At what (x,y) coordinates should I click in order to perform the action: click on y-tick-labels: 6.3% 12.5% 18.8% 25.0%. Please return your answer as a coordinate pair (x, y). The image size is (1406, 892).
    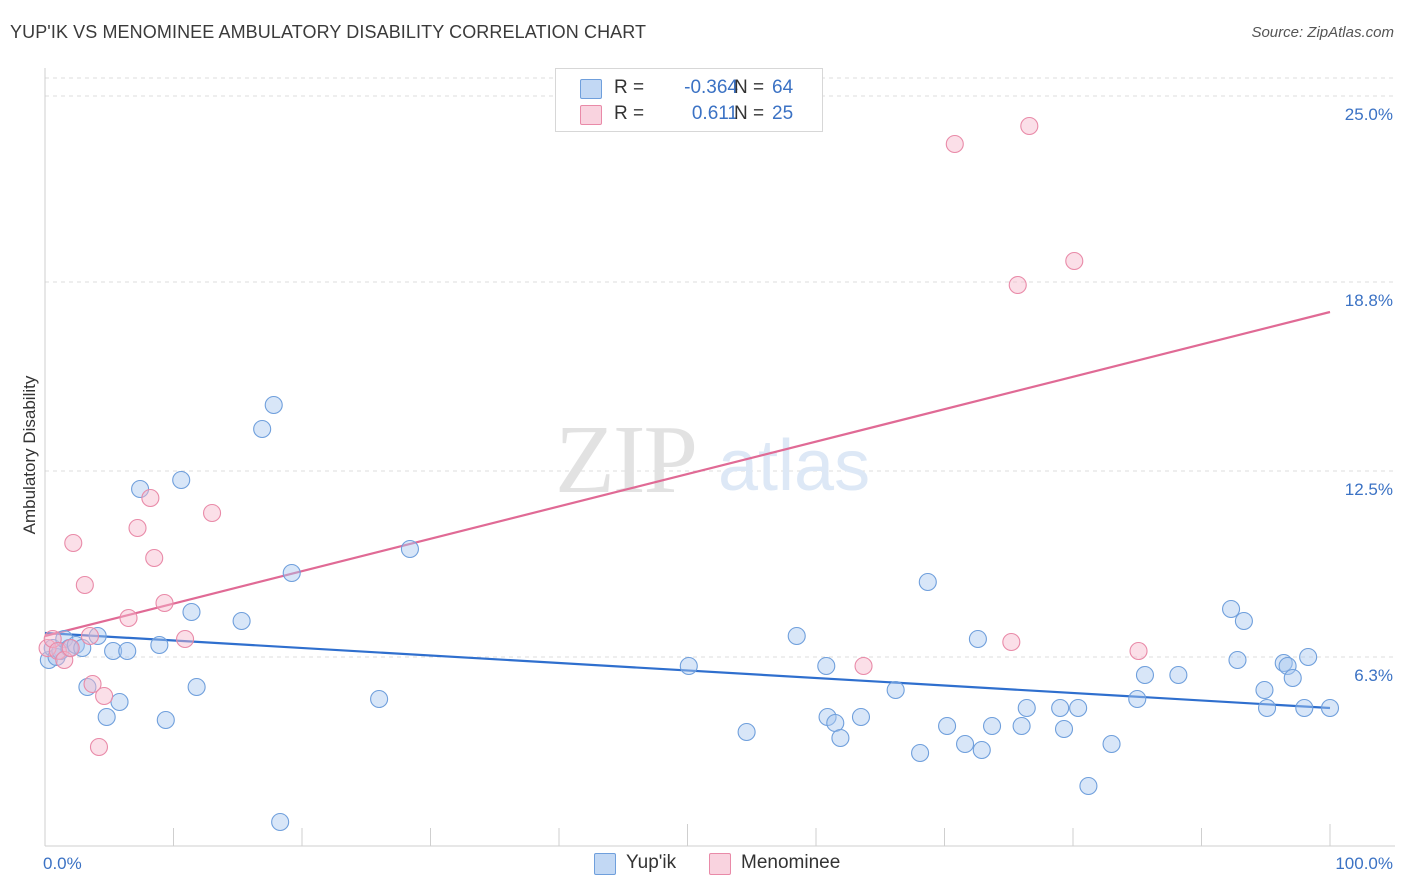
    Looking at the image, I should click on (1369, 395).